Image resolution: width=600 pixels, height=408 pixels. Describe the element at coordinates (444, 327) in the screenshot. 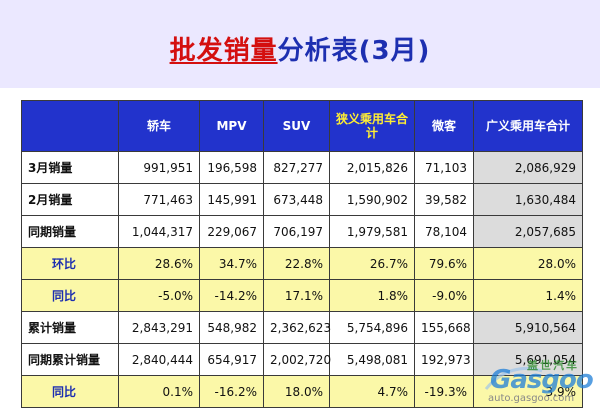

I see `table-cell: 155,668` at that location.